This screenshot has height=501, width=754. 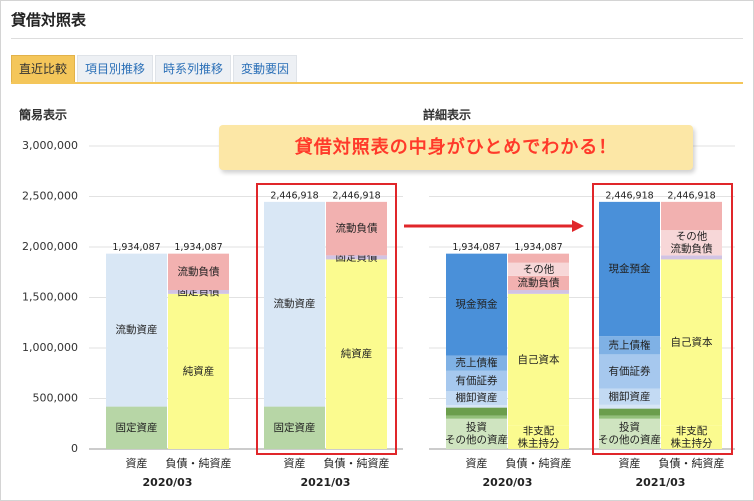 I want to click on arrow-head, so click(x=578, y=226).